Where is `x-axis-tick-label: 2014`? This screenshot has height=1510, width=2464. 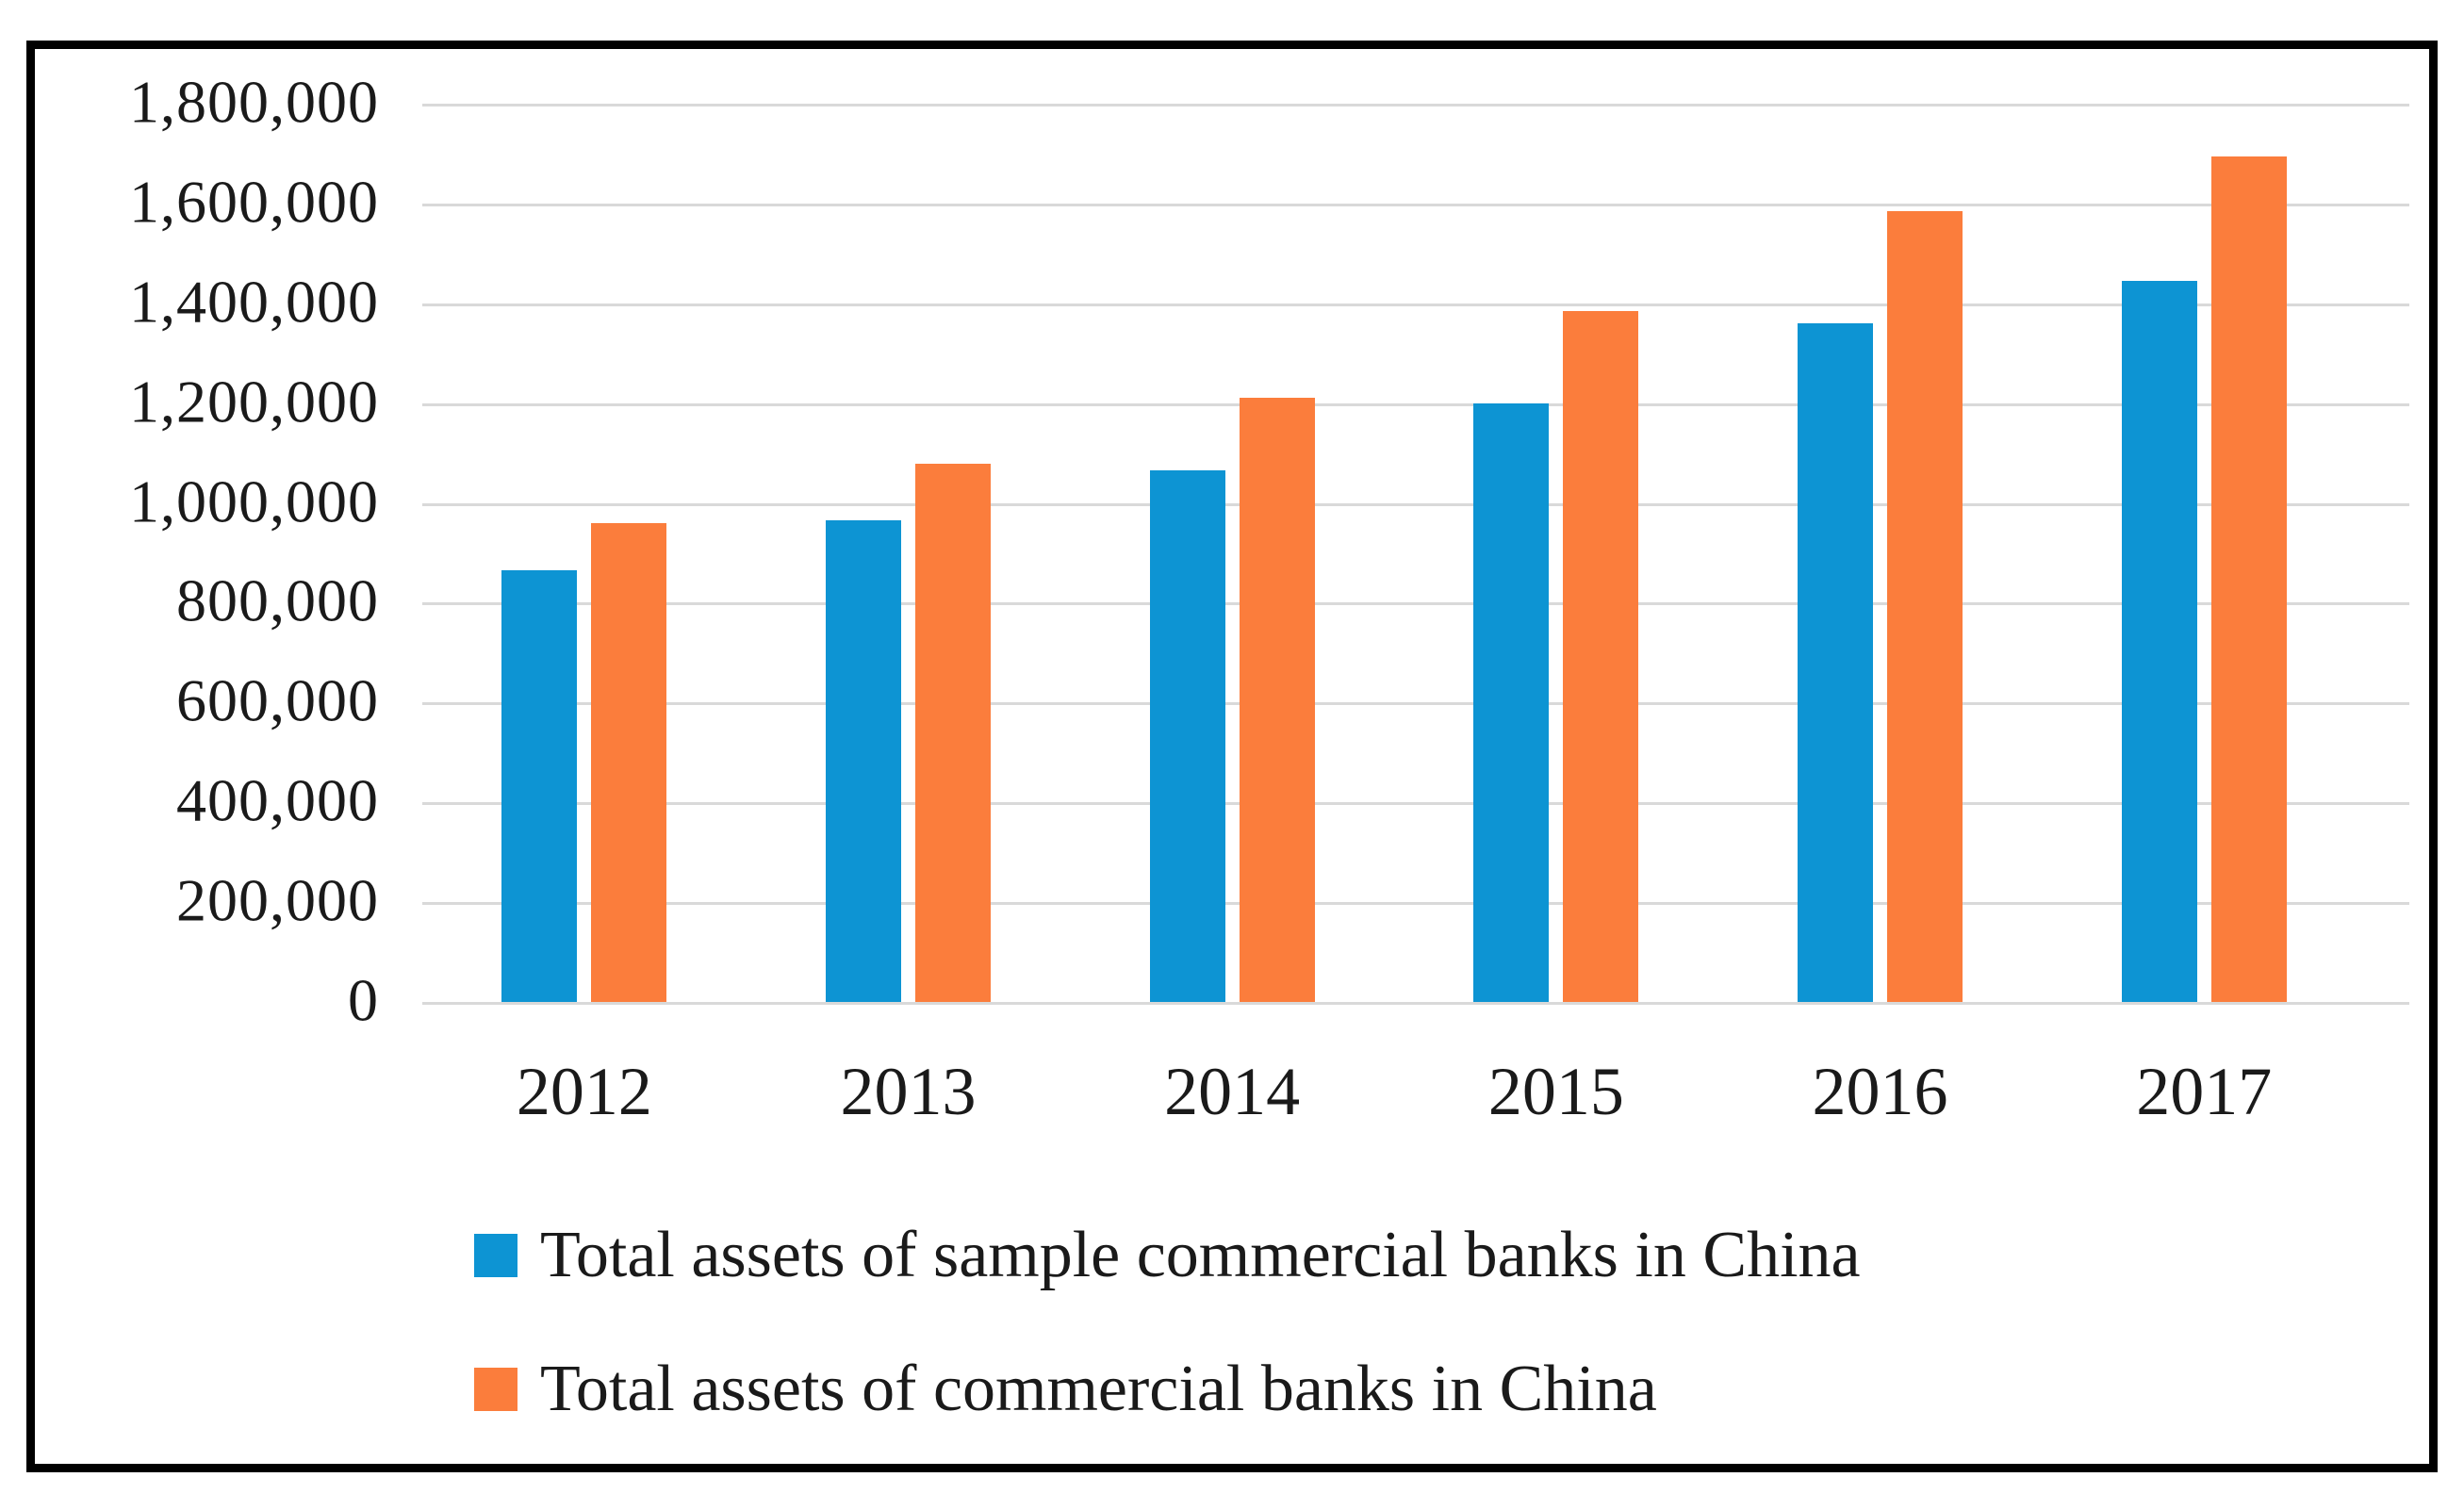
x-axis-tick-label: 2014 is located at coordinates (1232, 1091).